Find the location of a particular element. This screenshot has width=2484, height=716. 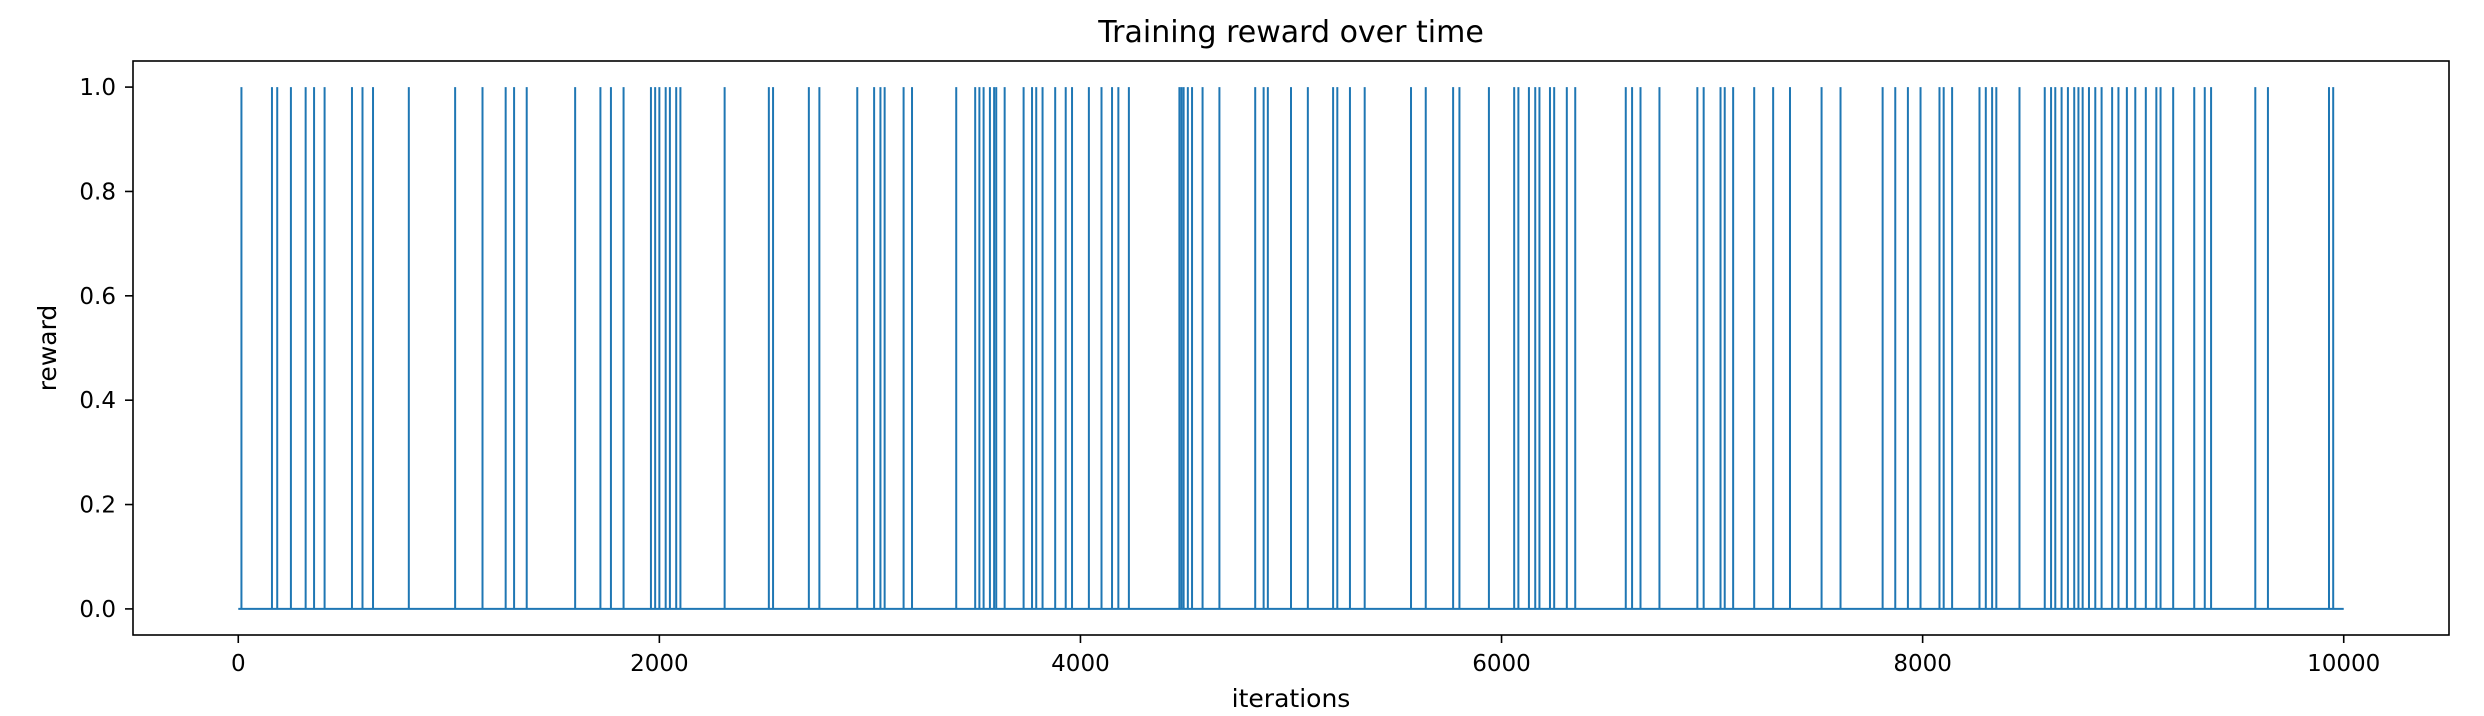

y-axis: 0.0 0.2 0.4 0.6 0.8 1.0 is located at coordinates (106, 349).